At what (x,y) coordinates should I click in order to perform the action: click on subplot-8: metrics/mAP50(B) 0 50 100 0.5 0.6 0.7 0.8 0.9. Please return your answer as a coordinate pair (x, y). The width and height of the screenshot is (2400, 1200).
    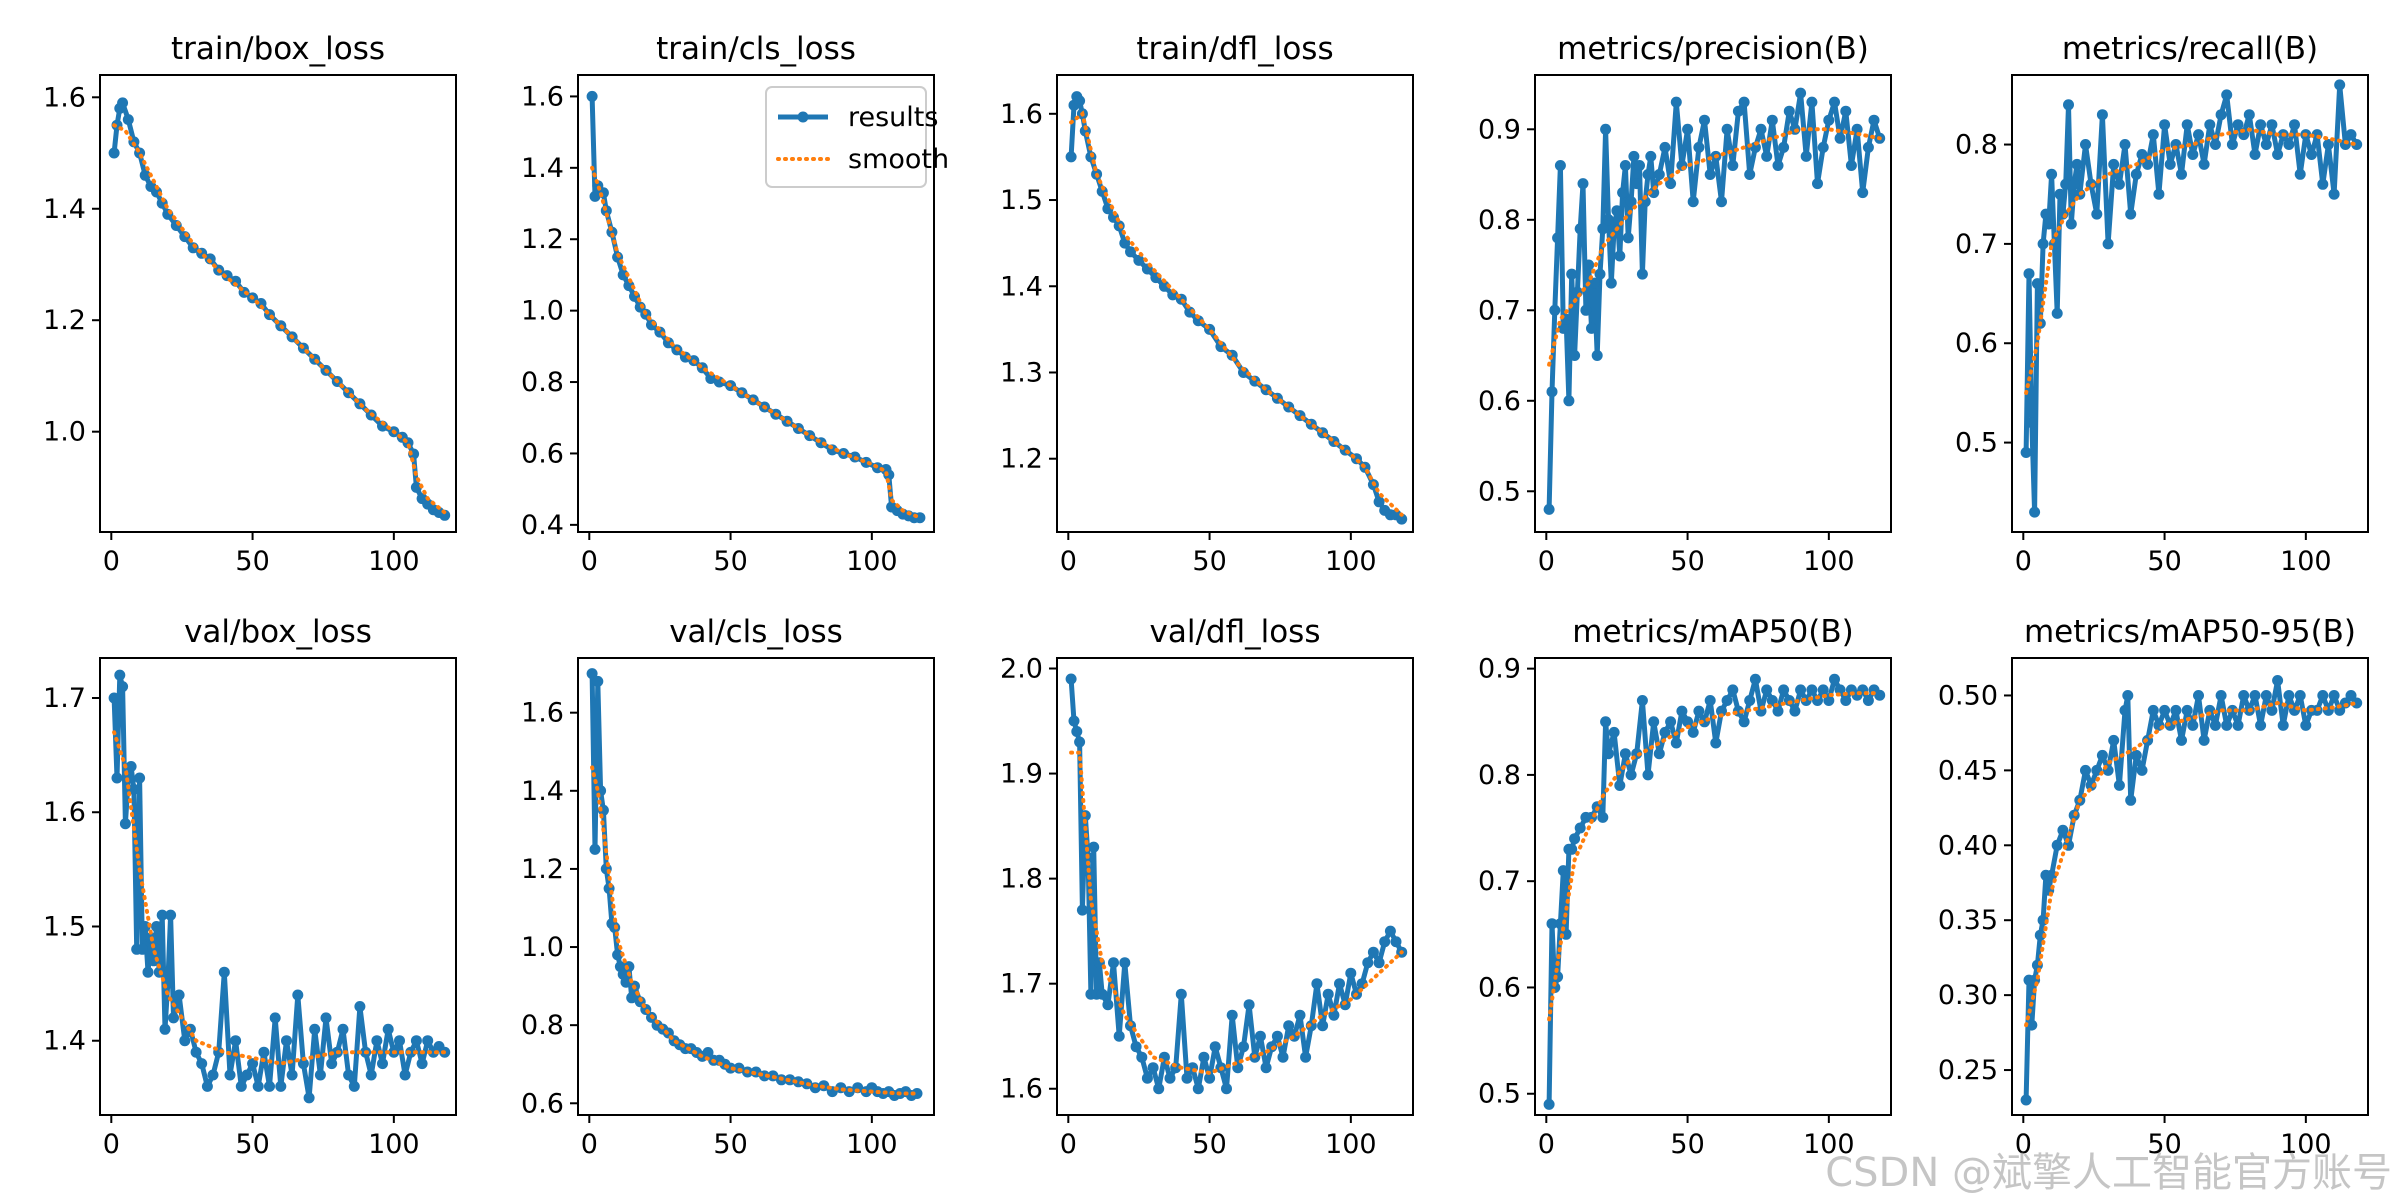
    Looking at the image, I should click on (1685, 887).